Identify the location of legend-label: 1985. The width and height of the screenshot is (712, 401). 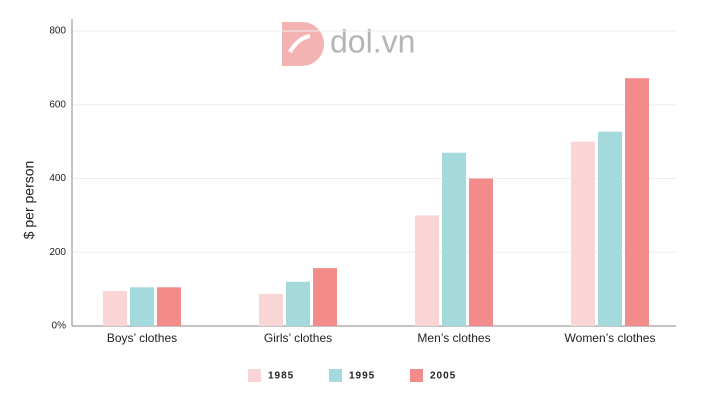
(281, 376).